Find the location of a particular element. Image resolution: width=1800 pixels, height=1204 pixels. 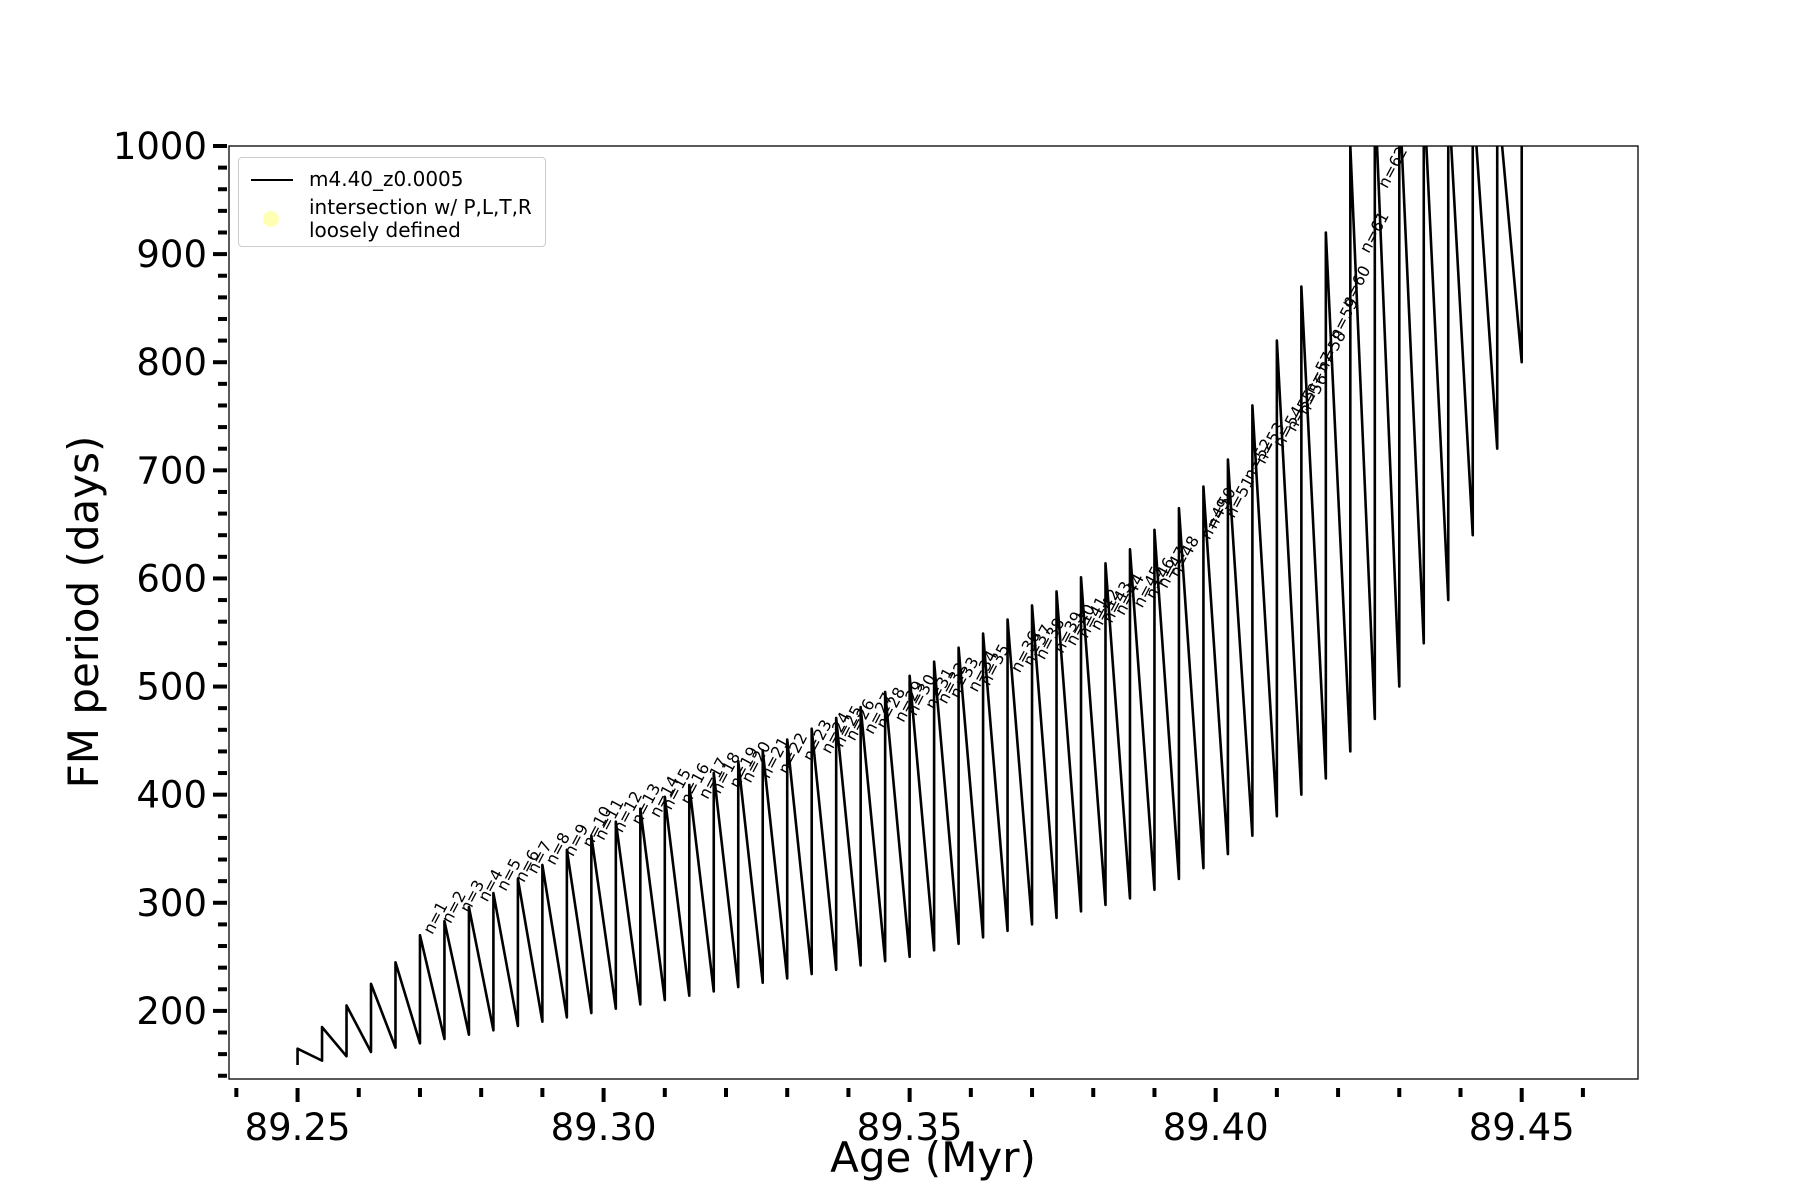

y-tick-label: 400 is located at coordinates (171, 795).